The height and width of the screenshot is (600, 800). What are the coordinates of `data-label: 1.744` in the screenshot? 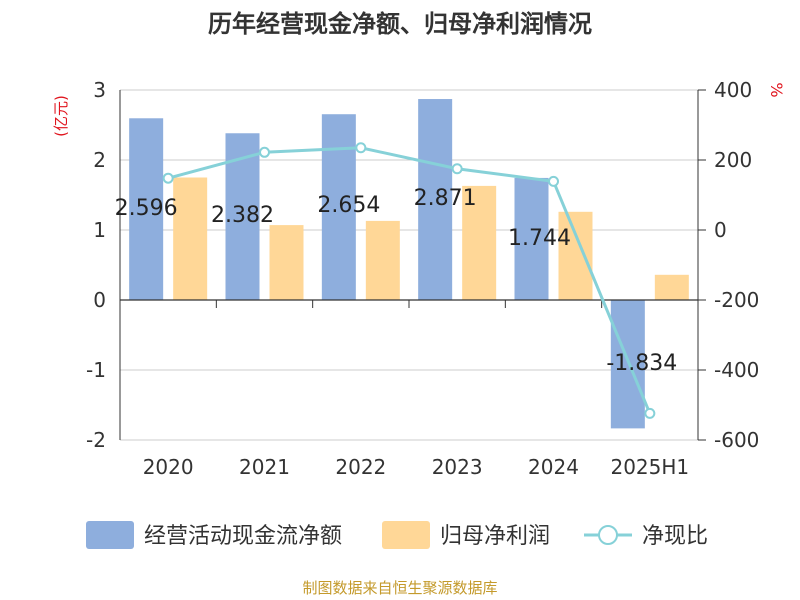 It's located at (539, 238).